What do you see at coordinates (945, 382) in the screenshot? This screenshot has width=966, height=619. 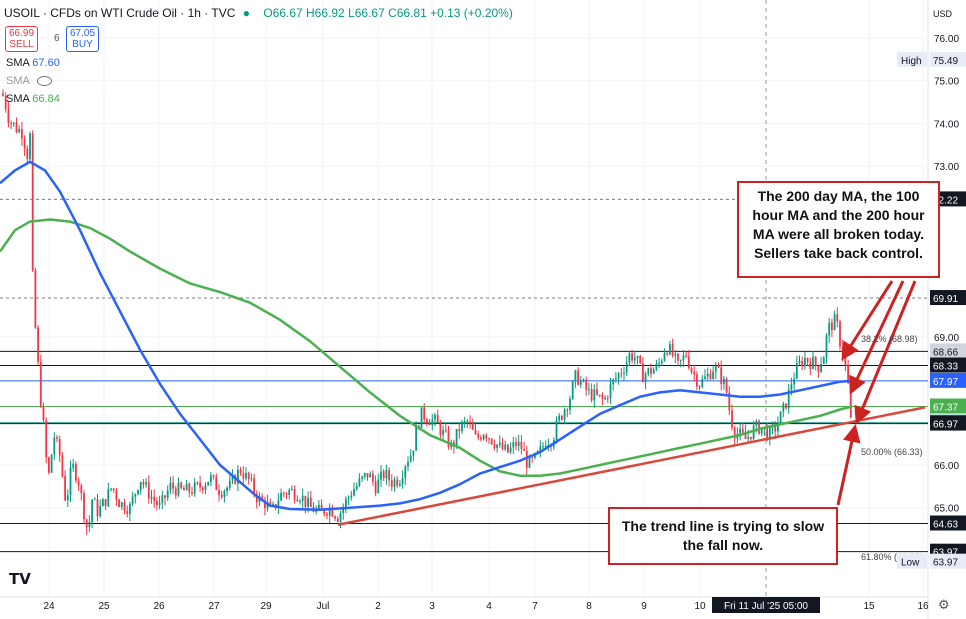 I see `level-value-5: 67.97` at bounding box center [945, 382].